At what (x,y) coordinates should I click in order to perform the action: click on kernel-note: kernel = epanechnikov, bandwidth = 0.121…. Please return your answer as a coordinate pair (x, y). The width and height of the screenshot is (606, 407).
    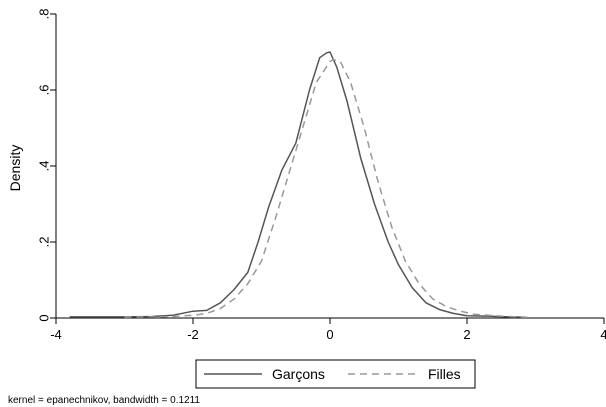
    Looking at the image, I should click on (104, 400).